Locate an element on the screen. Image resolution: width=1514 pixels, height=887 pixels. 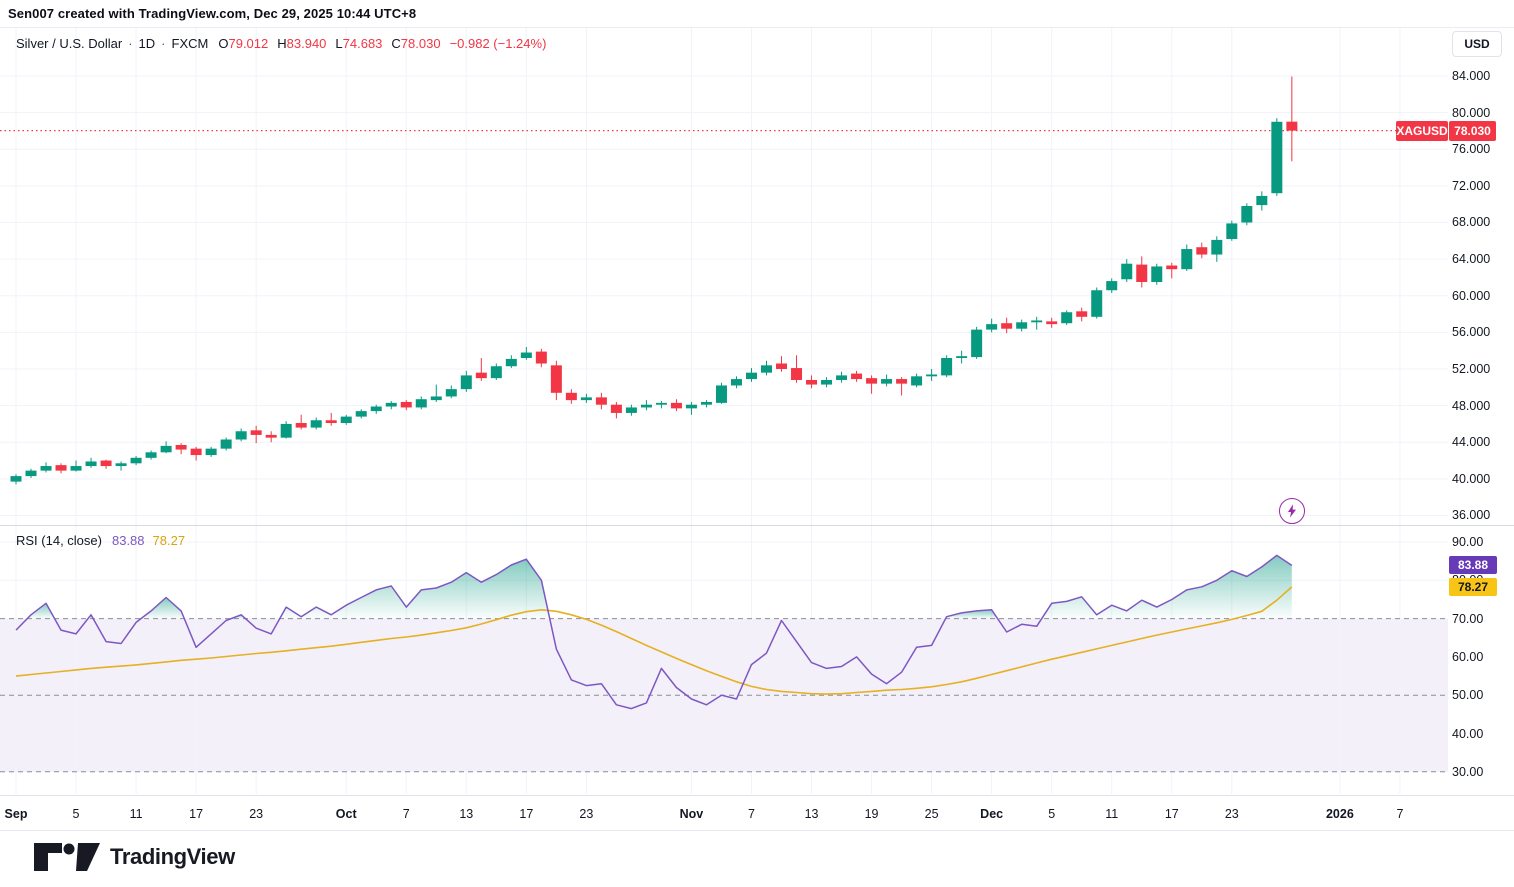
flash-icon is located at coordinates (1292, 511).